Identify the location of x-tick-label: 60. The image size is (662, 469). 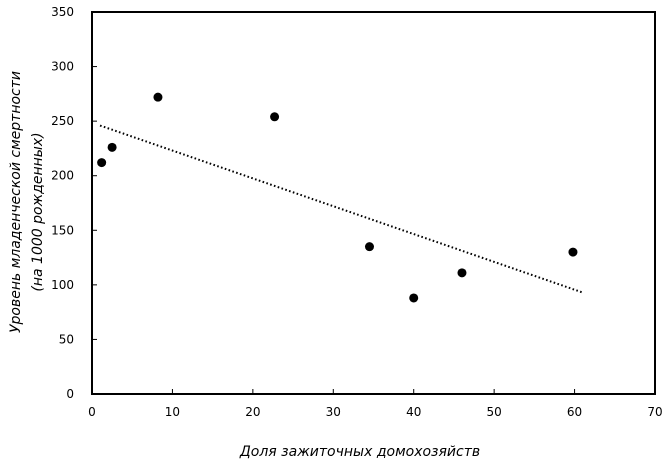
(574, 412).